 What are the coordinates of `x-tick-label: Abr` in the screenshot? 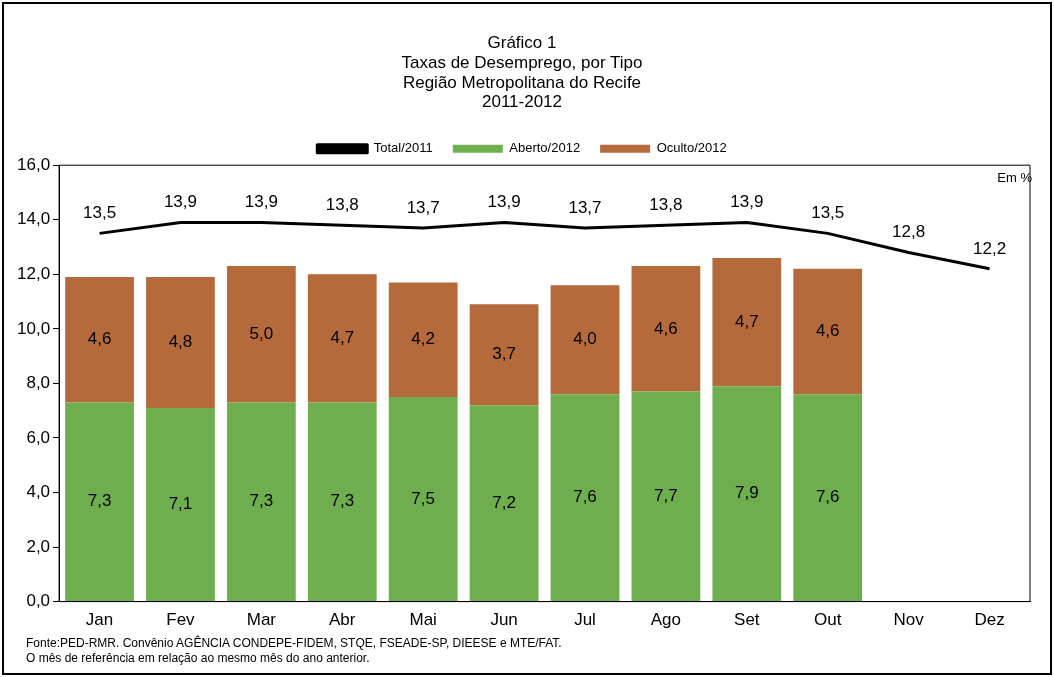 It's located at (342, 620).